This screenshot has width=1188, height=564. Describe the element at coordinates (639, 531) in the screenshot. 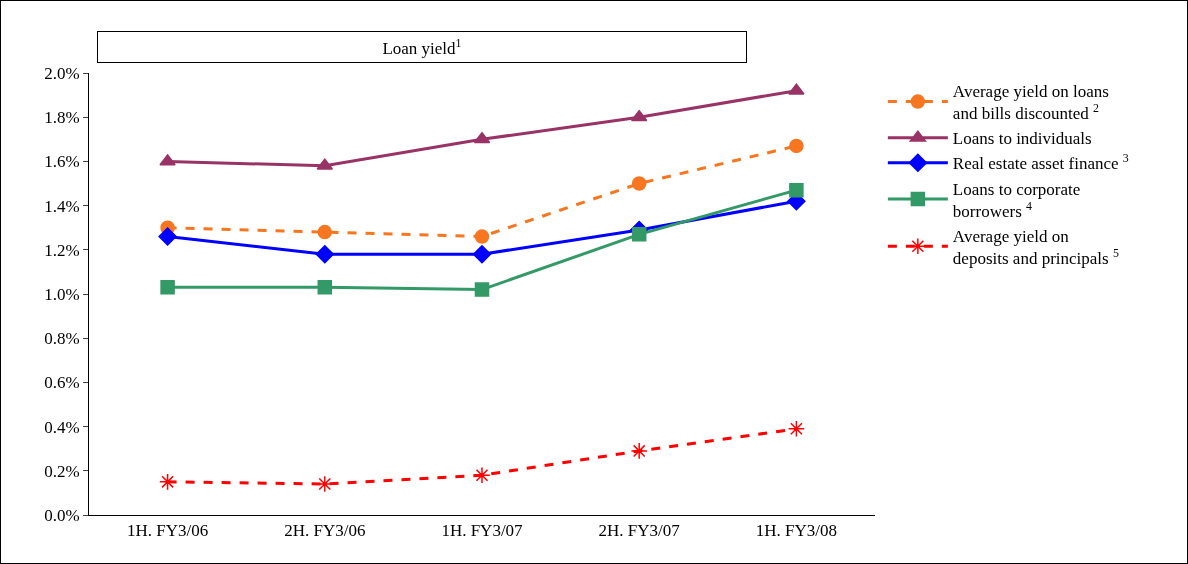

I see `x-tick-label: 2H. FY3/07` at that location.